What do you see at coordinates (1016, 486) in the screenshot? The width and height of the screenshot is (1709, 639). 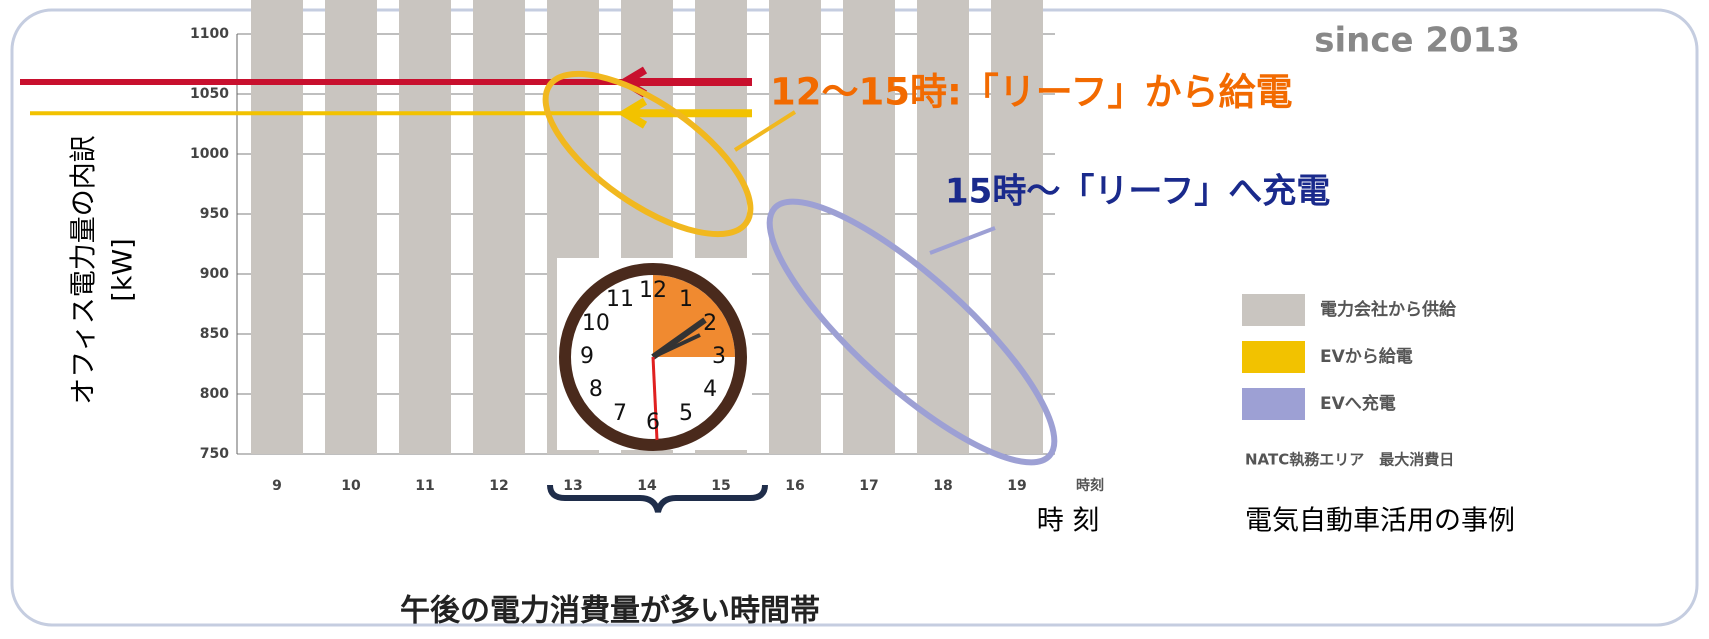 I see `x-tick-label: 19` at bounding box center [1016, 486].